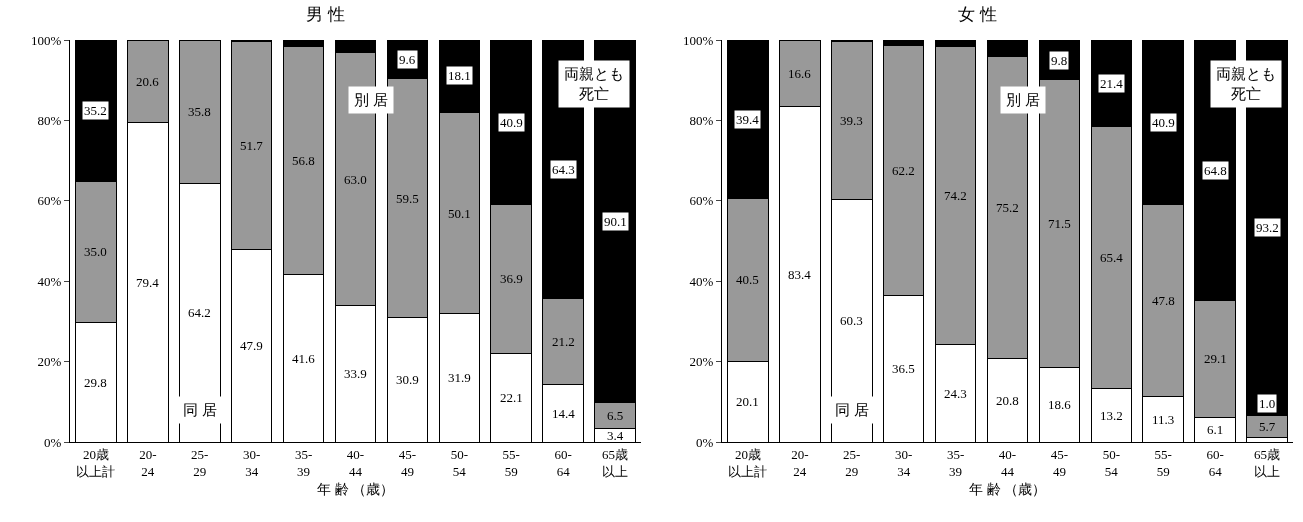 The width and height of the screenshot is (1303, 522). What do you see at coordinates (199, 111) in the screenshot?
I see `data-label: 35.8` at bounding box center [199, 111].